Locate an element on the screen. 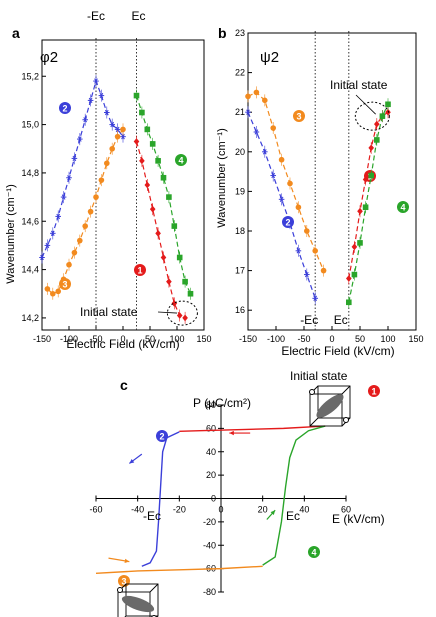 This screenshot has height=617, width=436. panel-c-xtick-label: 20 is located at coordinates (263, 510).